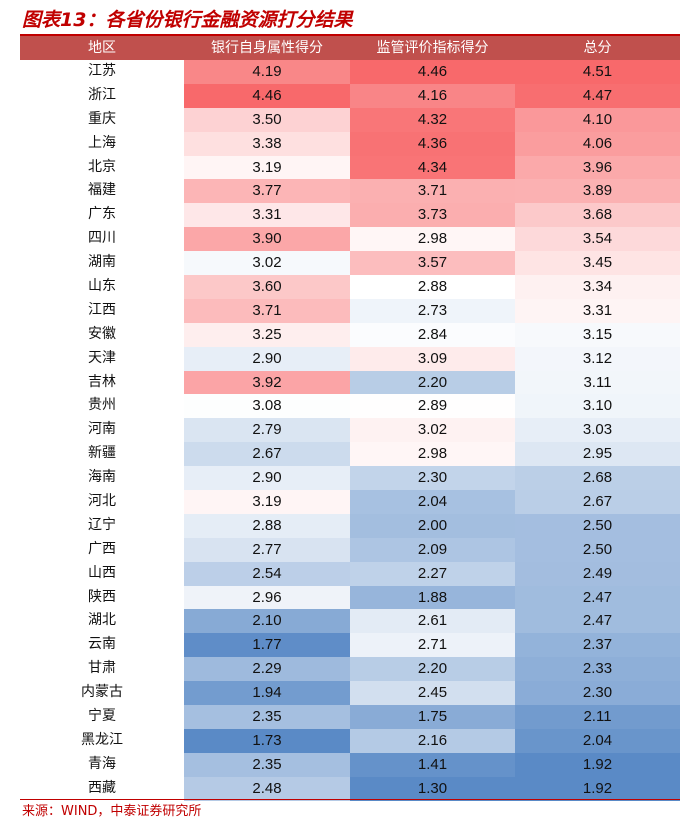 The height and width of the screenshot is (823, 700). What do you see at coordinates (267, 597) in the screenshot?
I see `self-score-cell: 2.96` at bounding box center [267, 597].